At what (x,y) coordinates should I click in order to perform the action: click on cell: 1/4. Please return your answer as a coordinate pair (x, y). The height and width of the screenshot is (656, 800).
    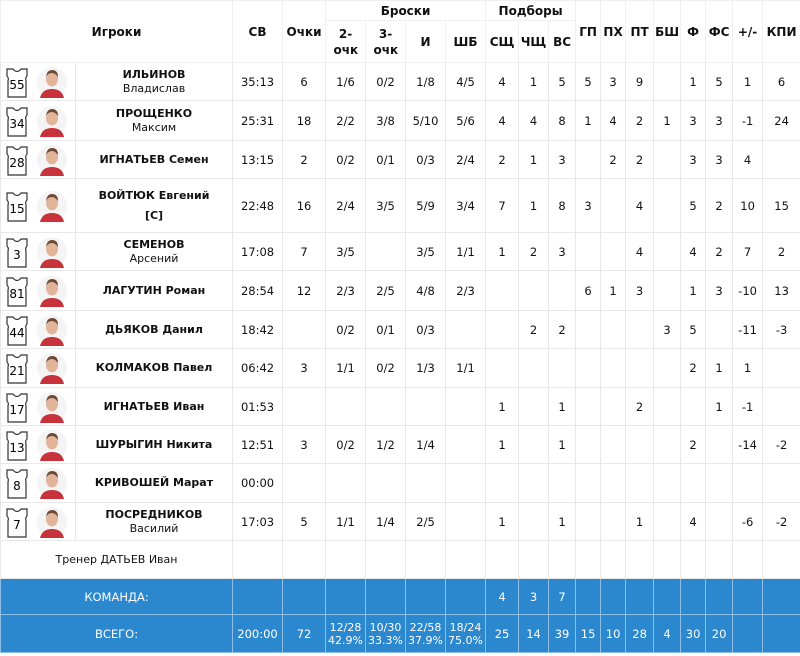
    Looking at the image, I should click on (426, 444).